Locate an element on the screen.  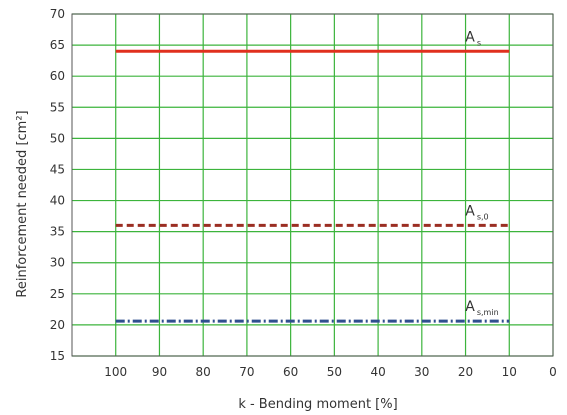
y-tick-label: 40 is located at coordinates (57, 201).